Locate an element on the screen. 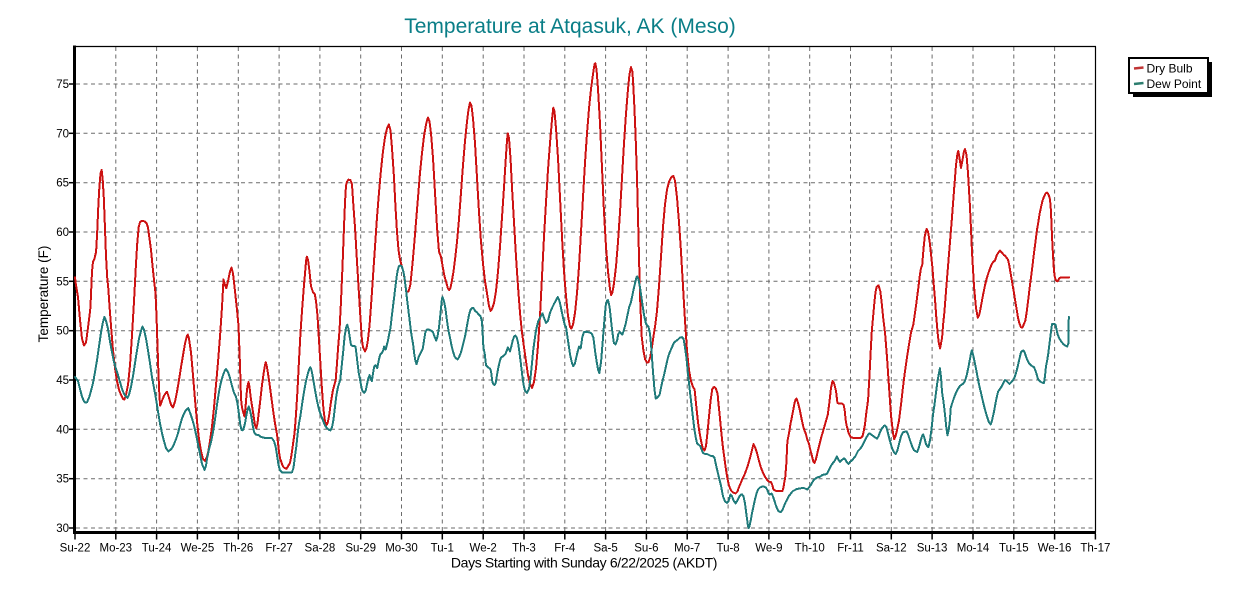 This screenshot has width=1250, height=592. svg-text: Th-3 is located at coordinates (524, 549).